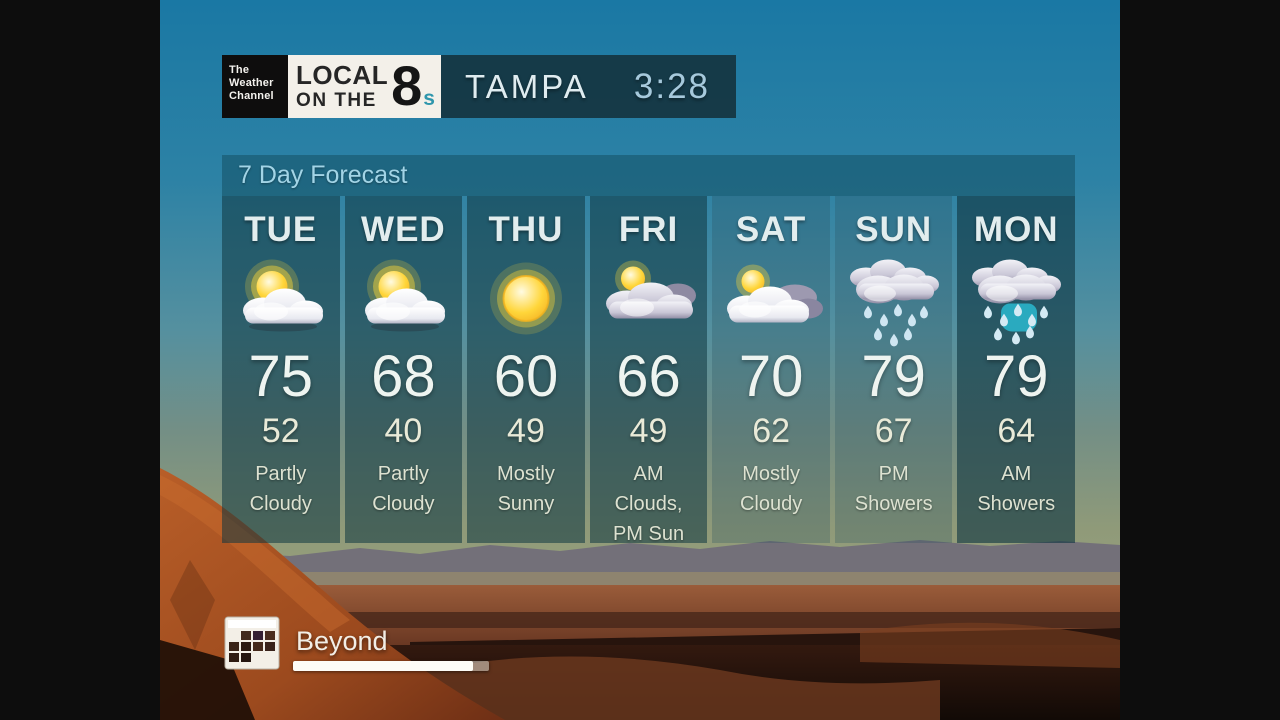 This screenshot has height=720, width=1280. Describe the element at coordinates (648, 504) in the screenshot. I see `condition-label: AM Clouds, PM Sun` at that location.